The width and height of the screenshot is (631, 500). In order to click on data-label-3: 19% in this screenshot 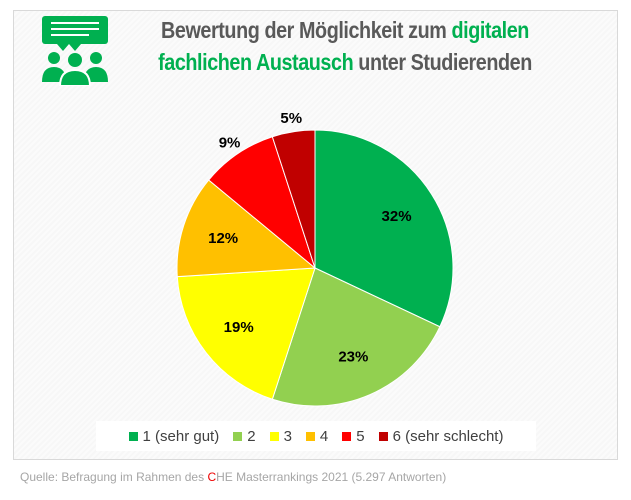, I will do `click(239, 327)`.